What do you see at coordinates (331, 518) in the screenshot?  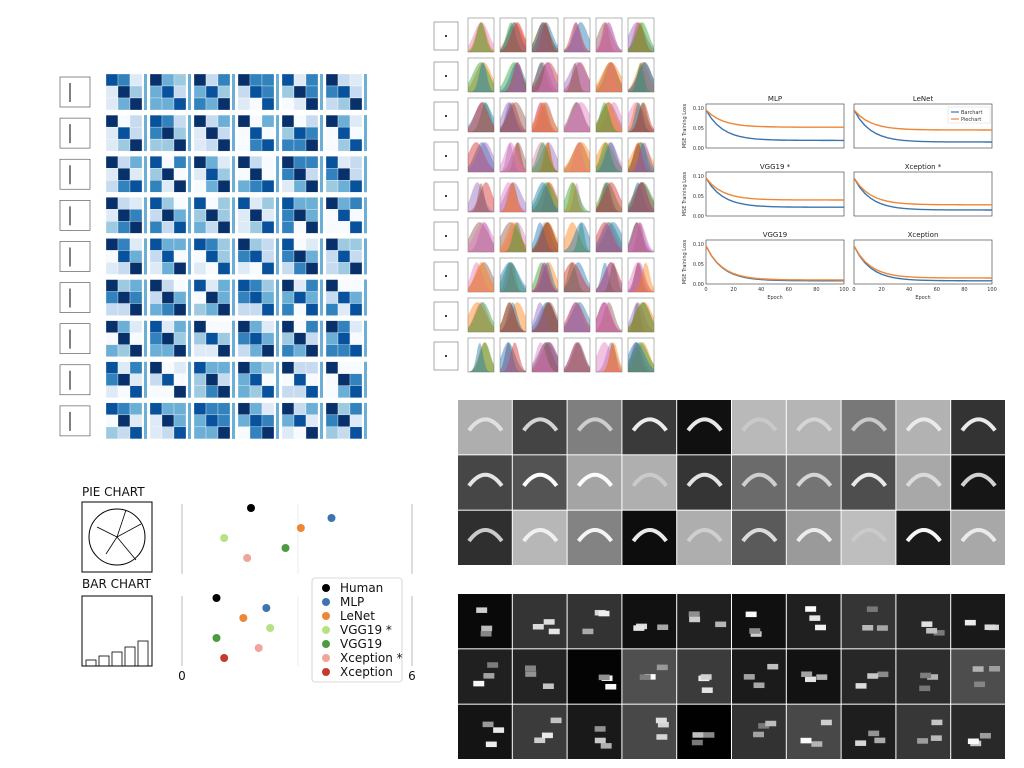 I see `pie-point-mlp` at bounding box center [331, 518].